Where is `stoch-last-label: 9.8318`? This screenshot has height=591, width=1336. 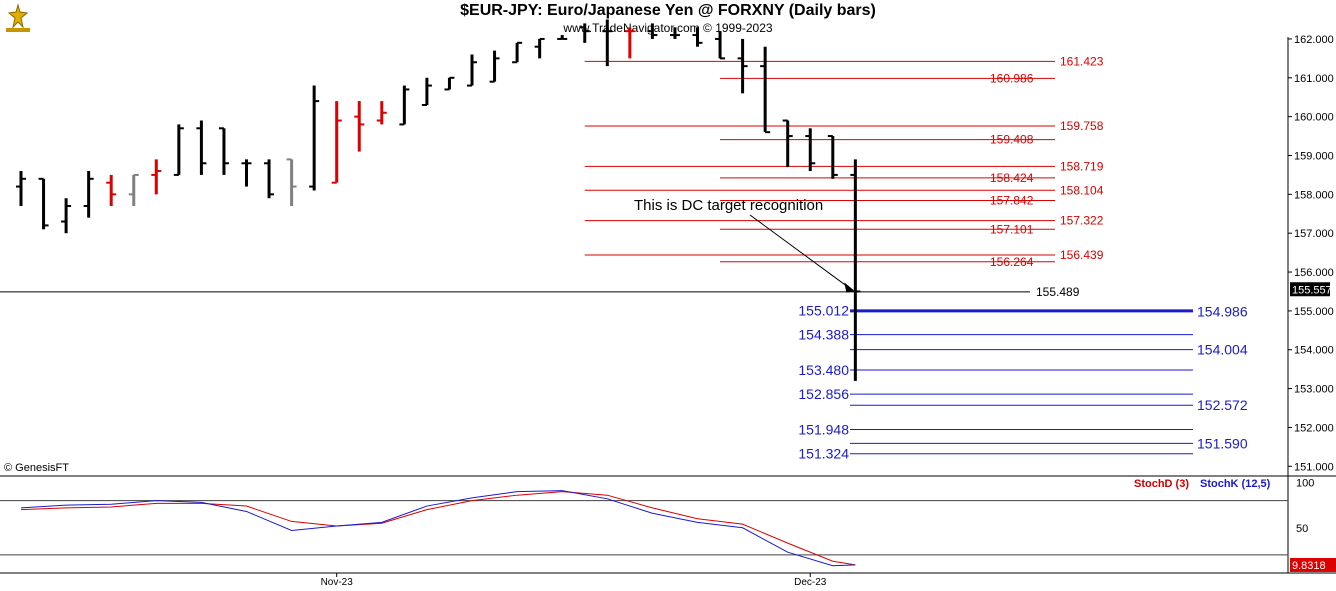
stoch-last-label: 9.8318 is located at coordinates (1309, 566).